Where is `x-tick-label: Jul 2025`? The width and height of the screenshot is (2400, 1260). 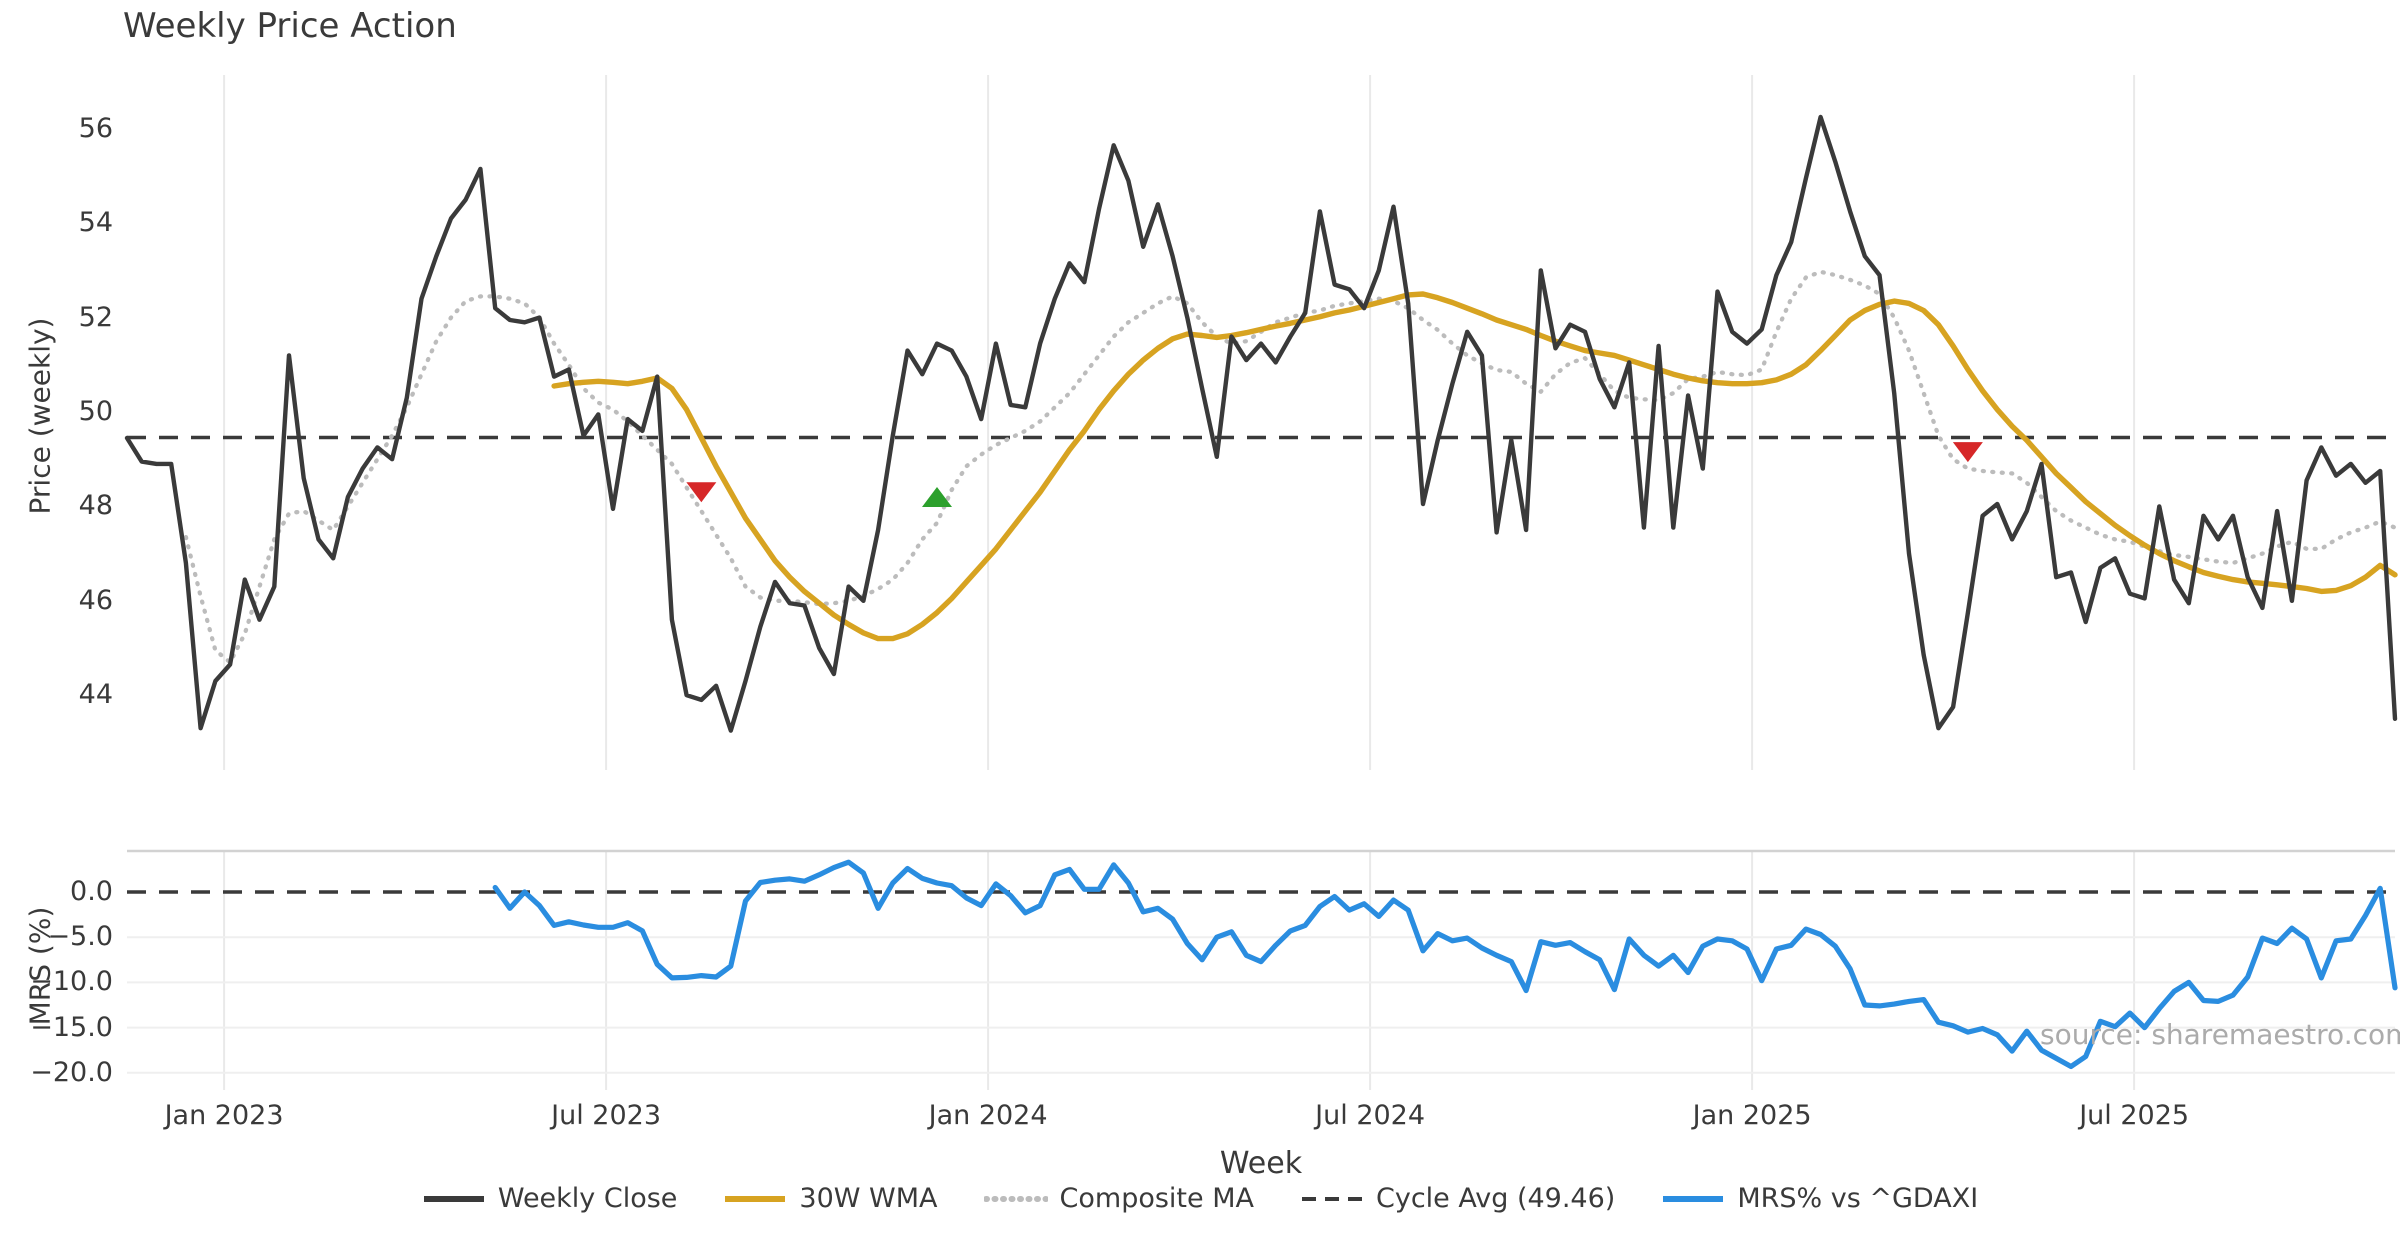 x-tick-label: Jul 2025 is located at coordinates (2134, 1115).